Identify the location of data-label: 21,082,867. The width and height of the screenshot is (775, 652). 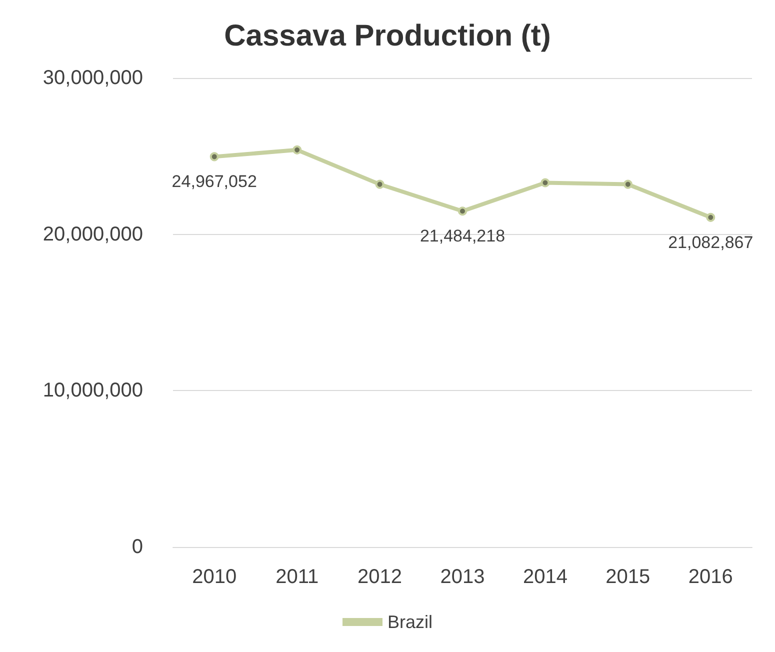
(711, 242).